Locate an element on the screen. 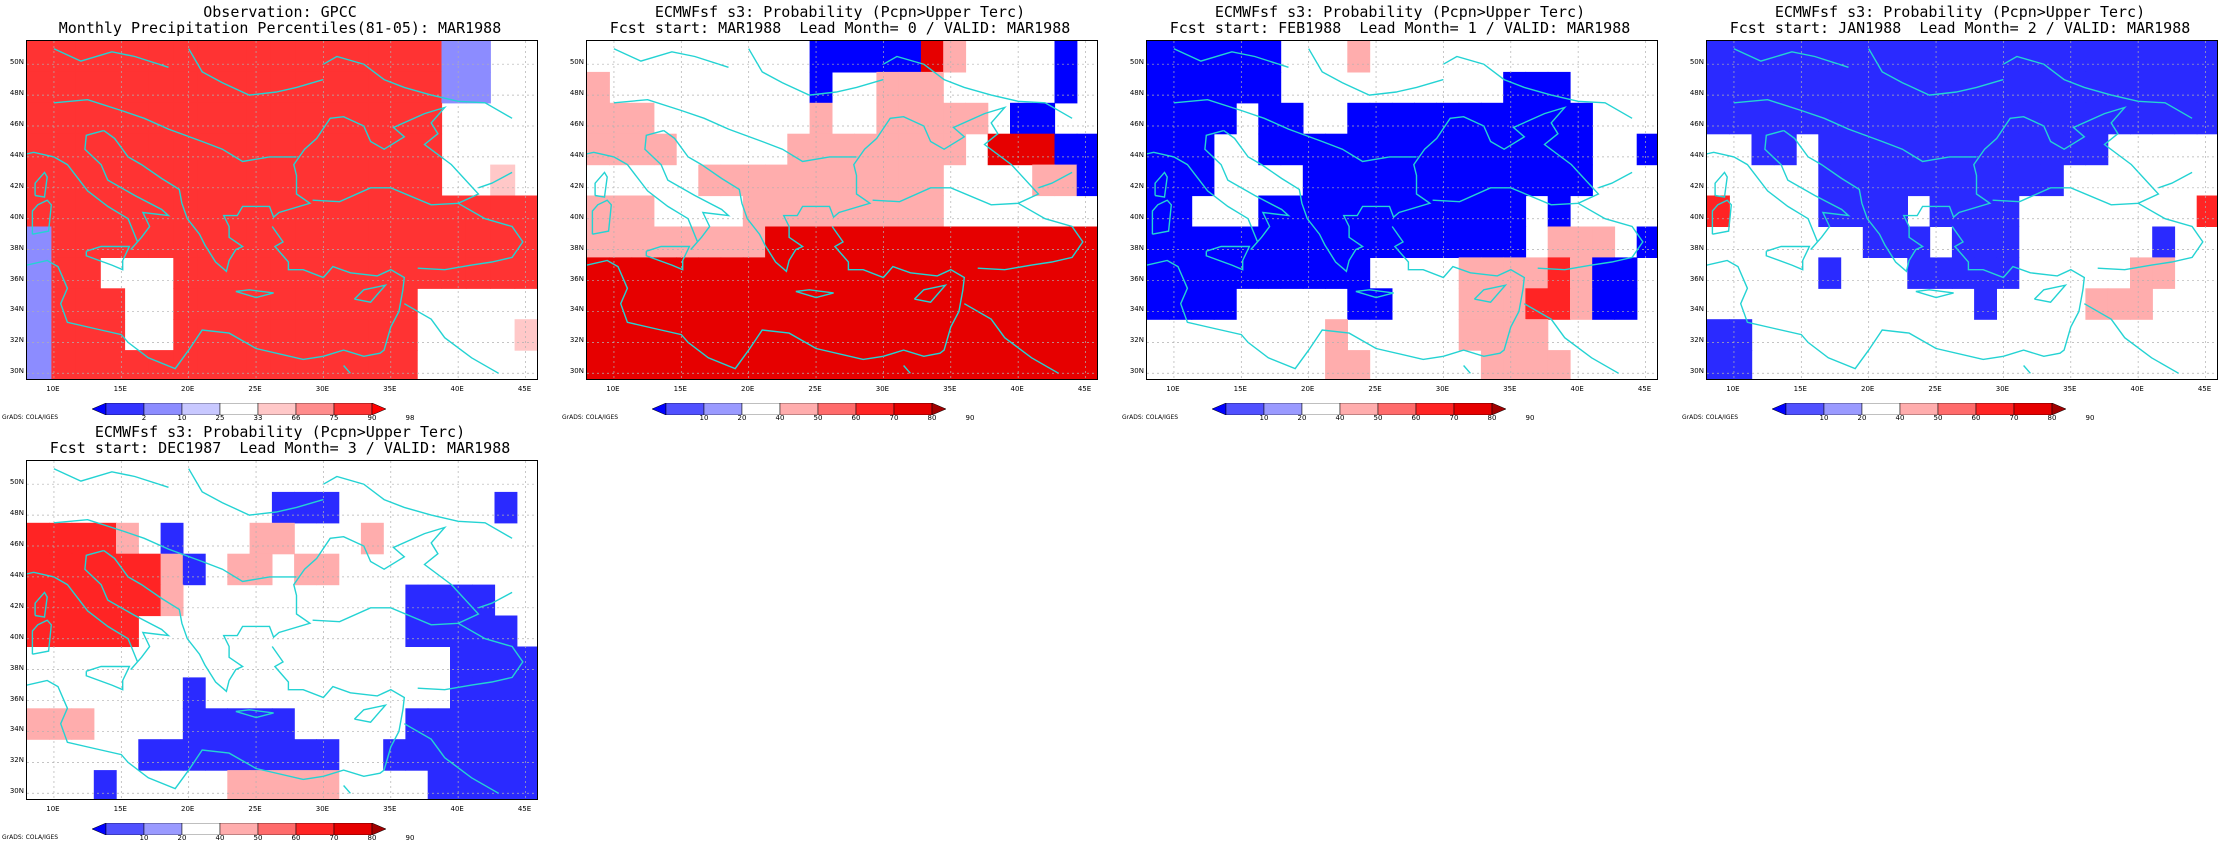 This screenshot has width=2240, height=842. latitude-label: 32N is located at coordinates (1136, 340).